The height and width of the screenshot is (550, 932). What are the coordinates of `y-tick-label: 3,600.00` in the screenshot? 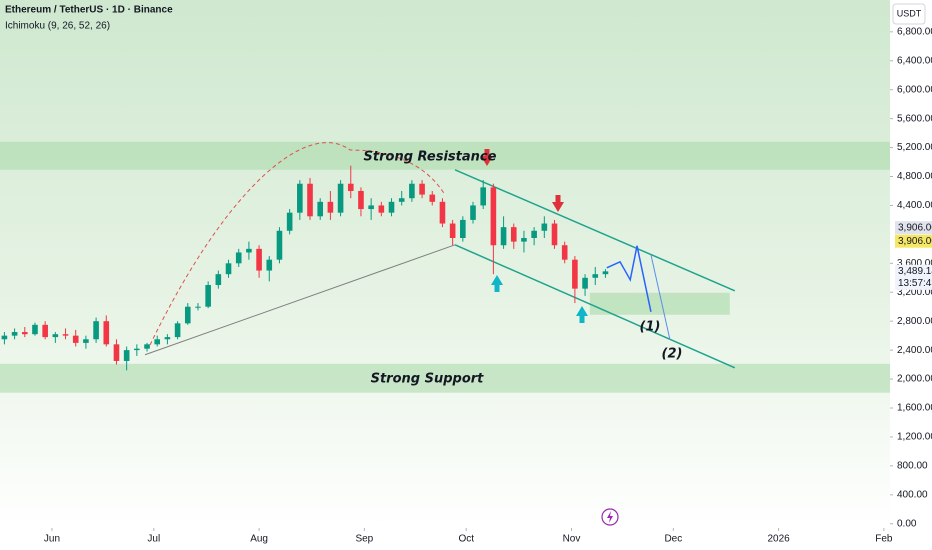 It's located at (914, 263).